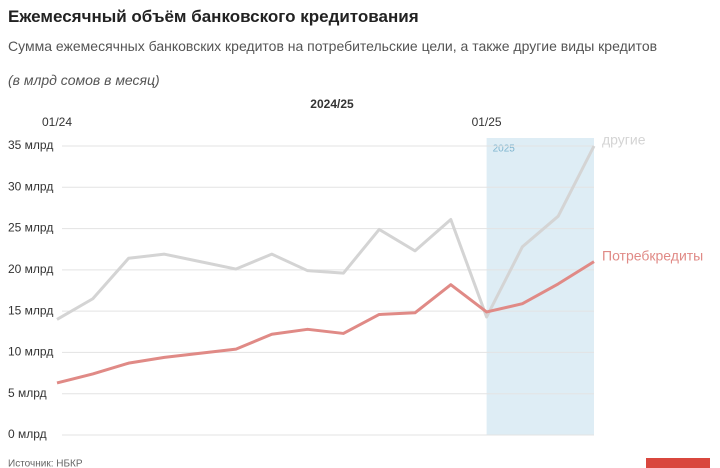 This screenshot has width=720, height=468. I want to click on x-tick-label: 01/24, so click(57, 122).